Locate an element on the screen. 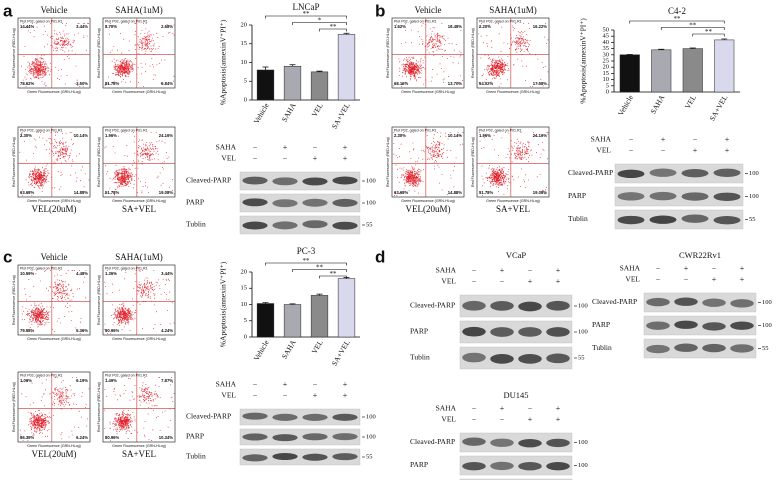  quadrant-percent: 78.62% is located at coordinates (27, 83).